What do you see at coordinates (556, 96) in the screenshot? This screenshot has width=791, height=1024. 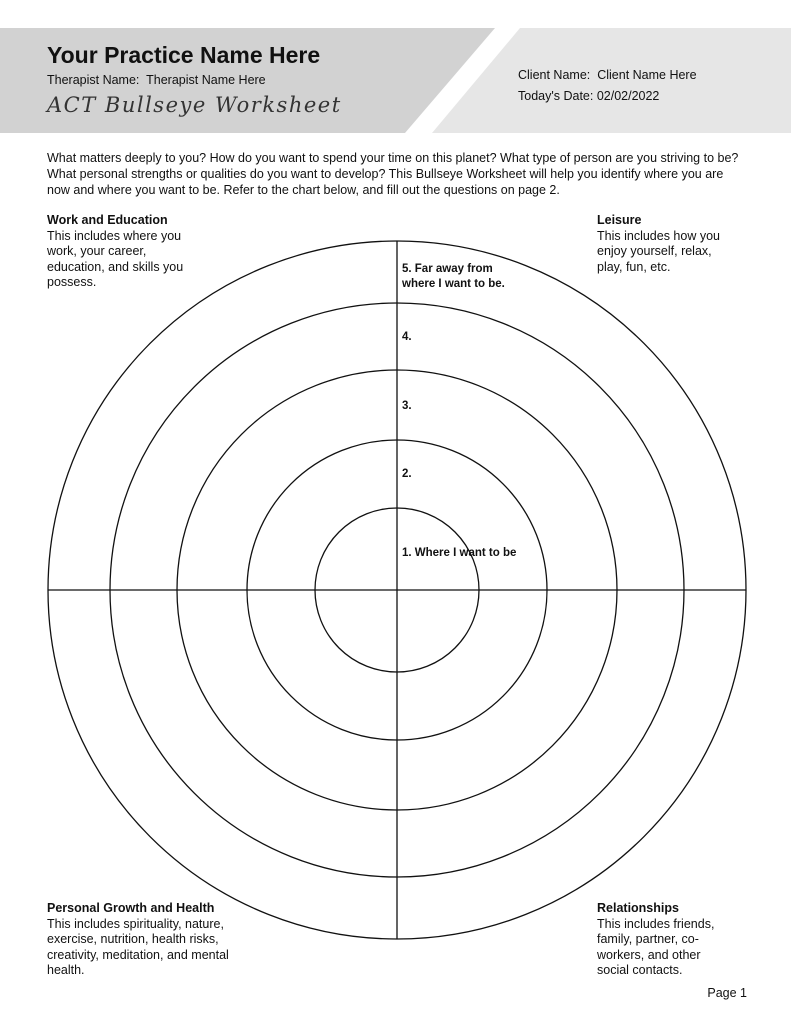 I see `date-label: Today's Date:` at bounding box center [556, 96].